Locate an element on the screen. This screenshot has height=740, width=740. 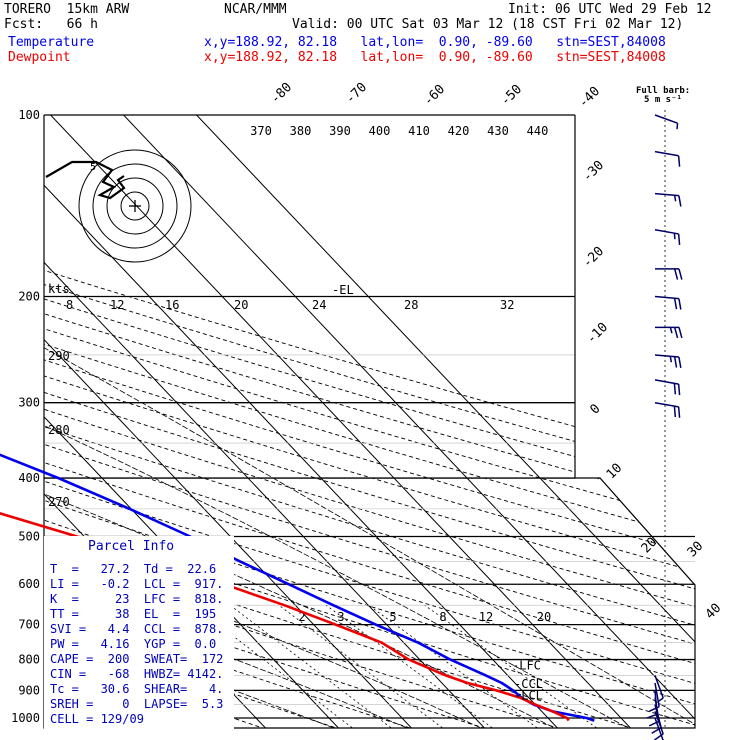
mixing-ratio-label: 2 is located at coordinates (301, 617).